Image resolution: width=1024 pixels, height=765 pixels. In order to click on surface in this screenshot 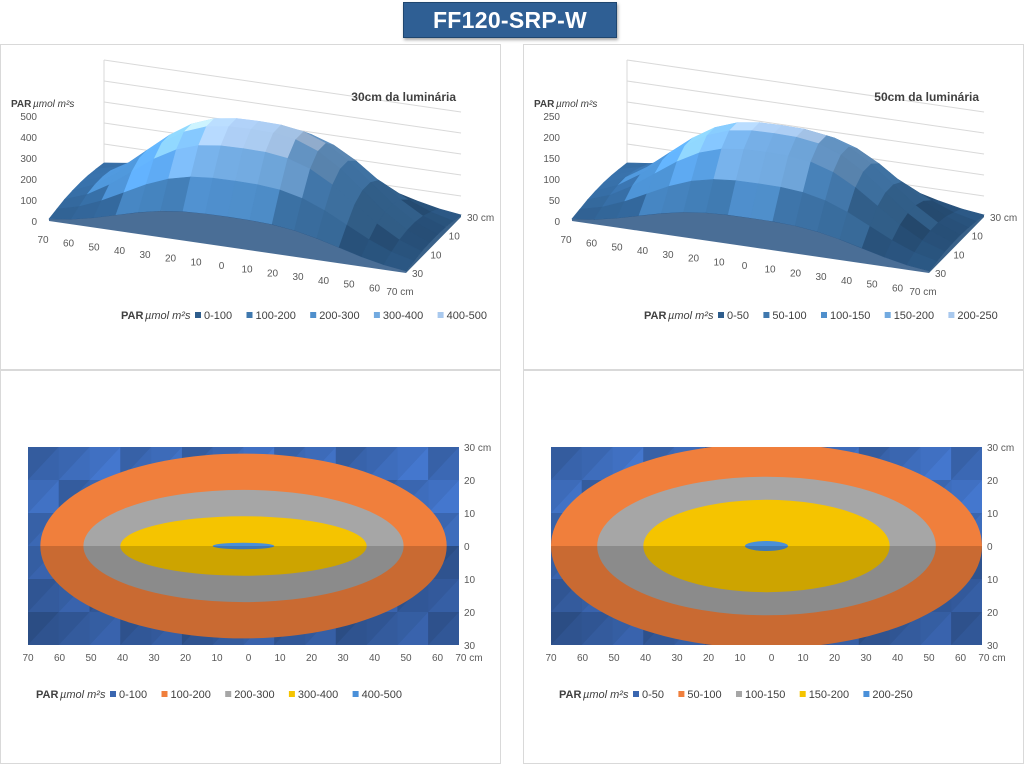, I will do `click(778, 197)`.